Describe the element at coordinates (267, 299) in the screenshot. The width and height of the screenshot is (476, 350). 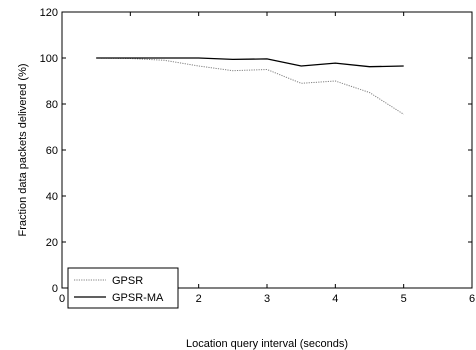
I see `x-tick-label: 3` at that location.